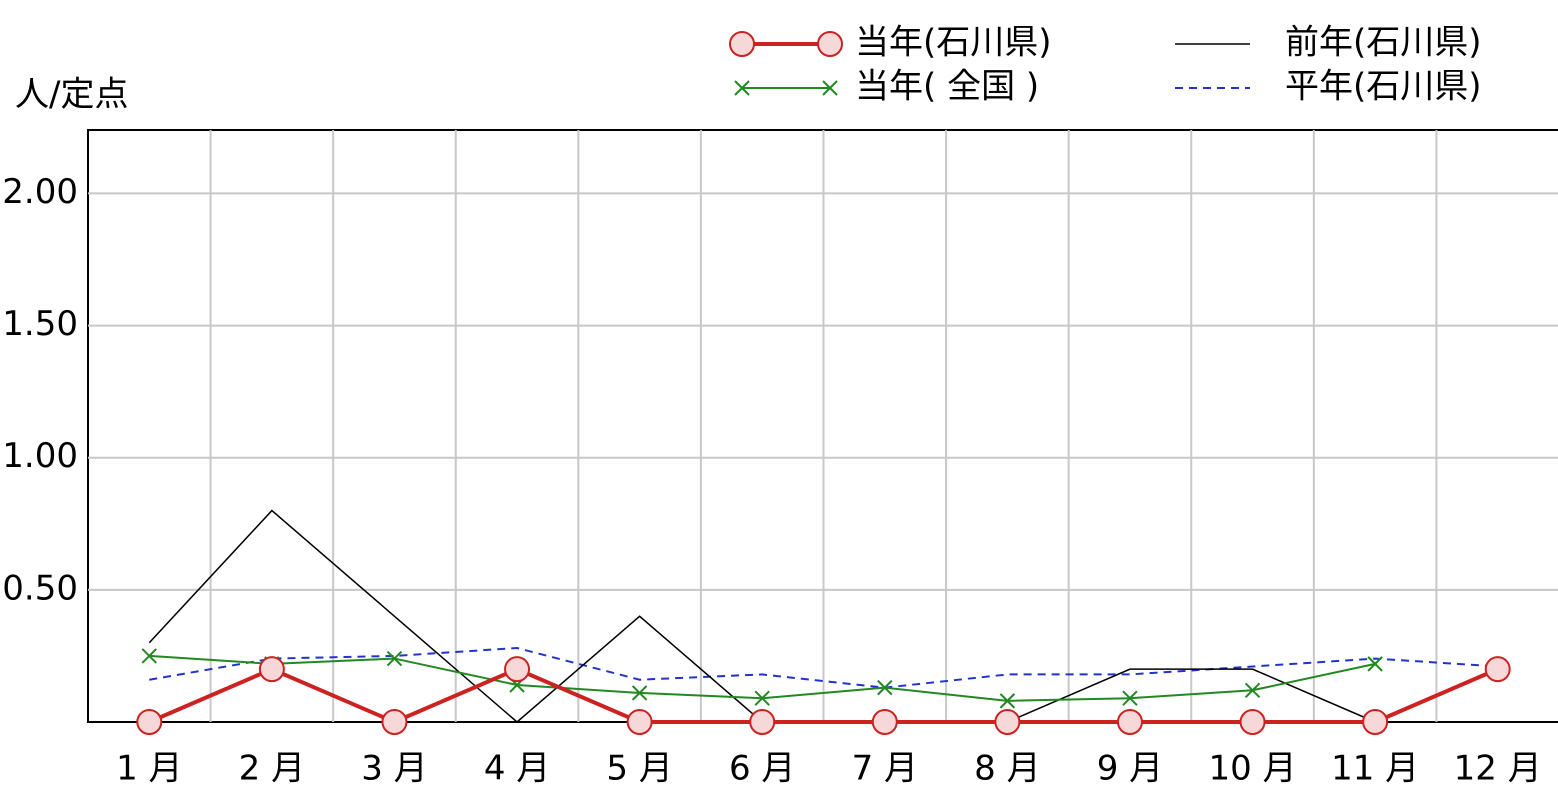  I want to click on x-tick-label: 11 月, so click(1375, 769).